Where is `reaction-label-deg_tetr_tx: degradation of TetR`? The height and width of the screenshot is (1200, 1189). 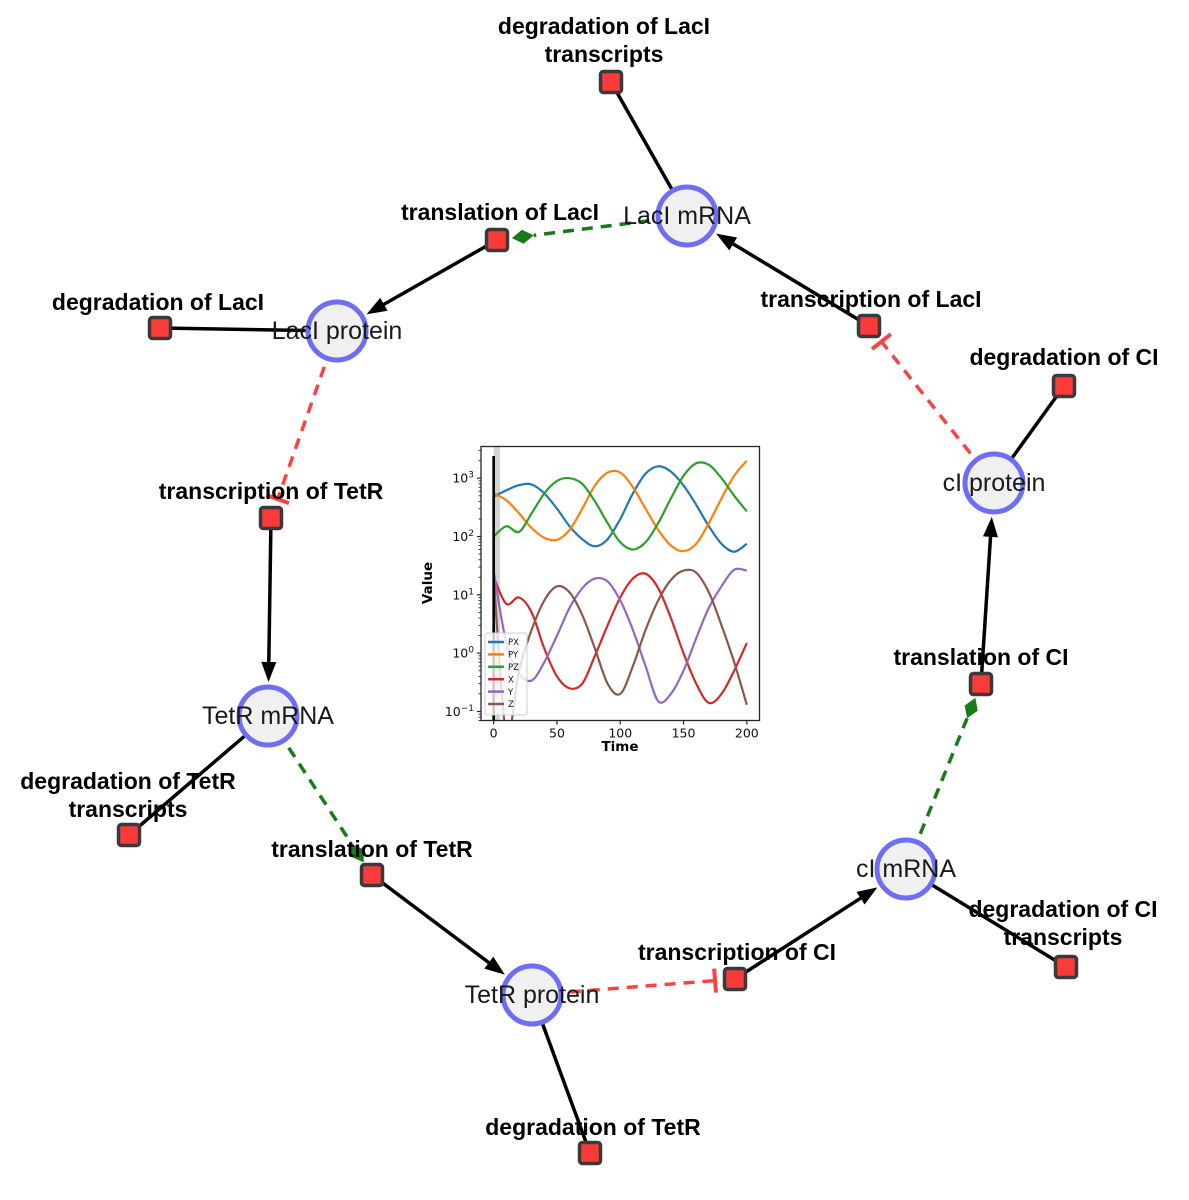
reaction-label-deg_tetr_tx: degradation of TetR is located at coordinates (128, 781).